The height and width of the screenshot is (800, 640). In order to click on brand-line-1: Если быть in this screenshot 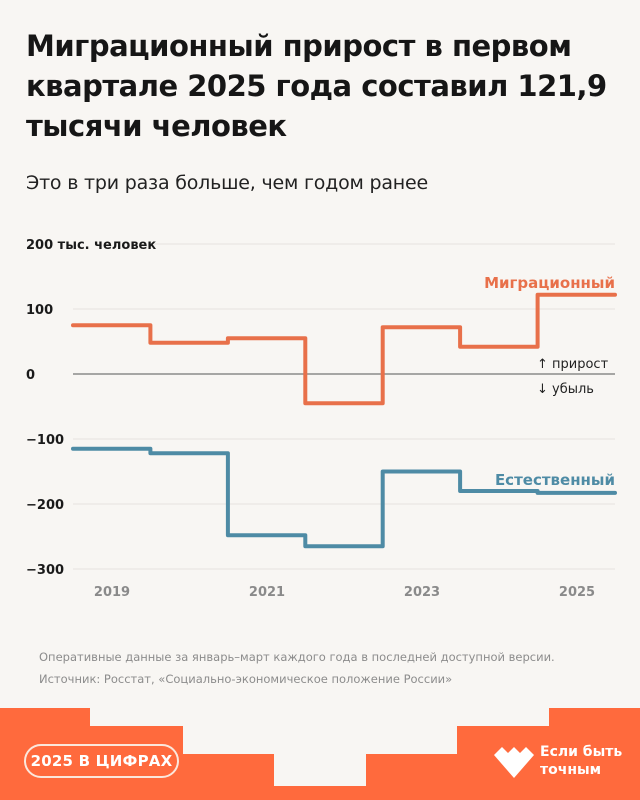, I will do `click(581, 752)`.